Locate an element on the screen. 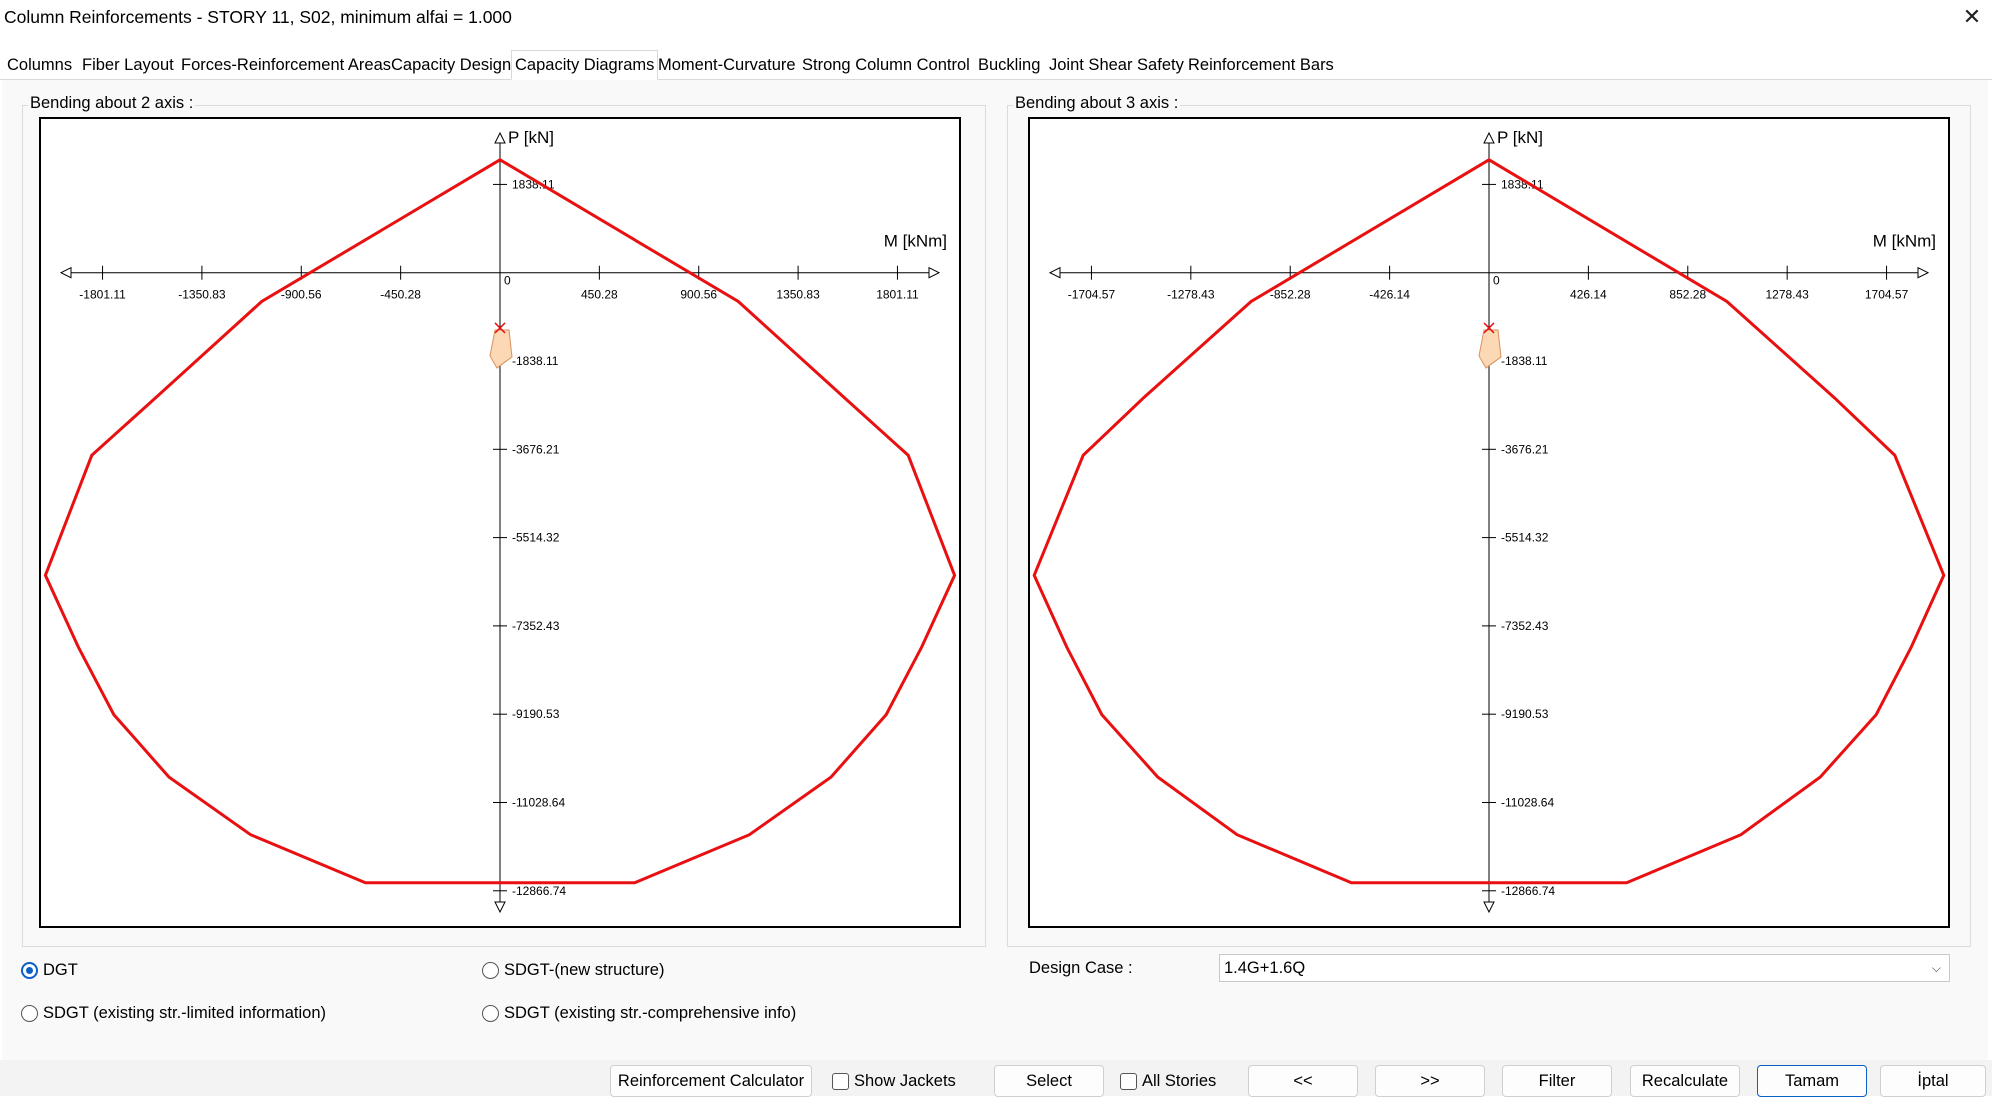  design-case-label: Design Case : is located at coordinates (1081, 968).